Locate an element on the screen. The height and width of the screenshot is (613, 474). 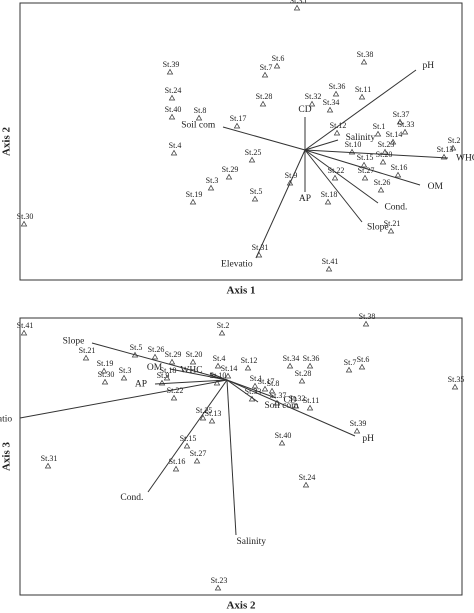
vector-label: Elevatio is located at coordinates (237, 265).